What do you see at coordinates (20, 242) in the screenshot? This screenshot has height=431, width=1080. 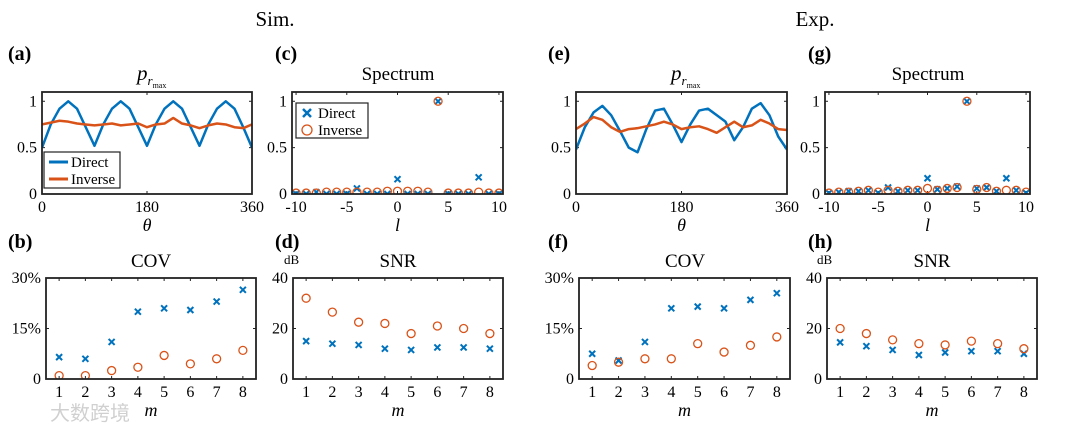 I see `panel-label: (b)` at bounding box center [20, 242].